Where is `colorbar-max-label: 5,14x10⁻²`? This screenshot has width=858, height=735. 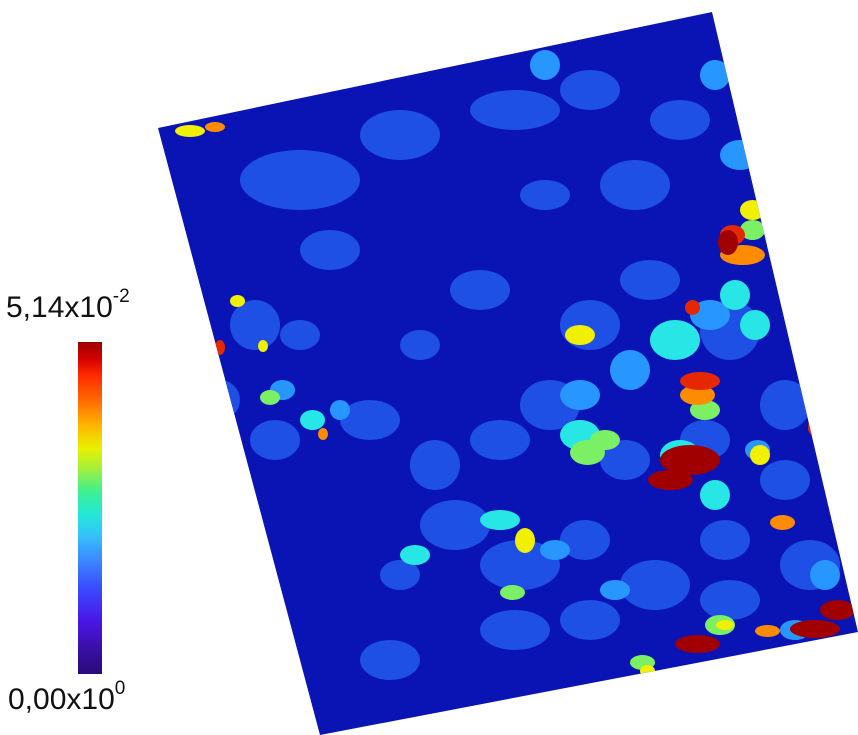 colorbar-max-label: 5,14x10⁻² is located at coordinates (68, 305).